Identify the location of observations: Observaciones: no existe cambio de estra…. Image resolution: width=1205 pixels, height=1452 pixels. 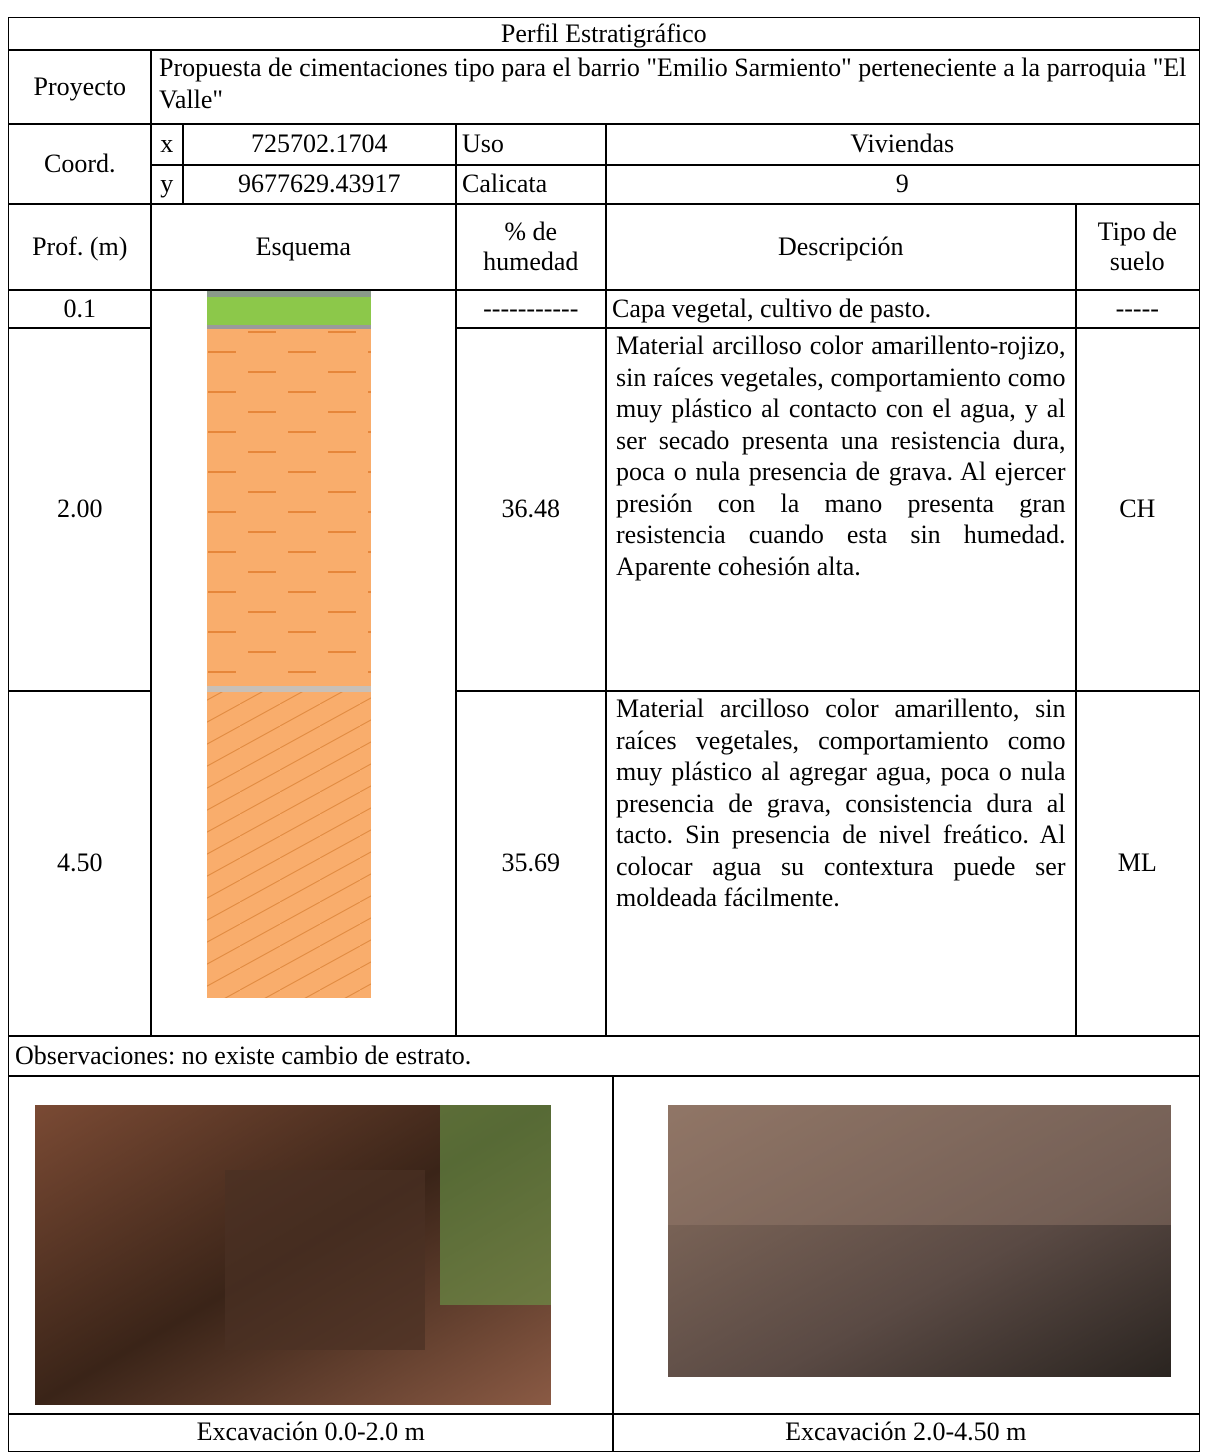
(604, 1056).